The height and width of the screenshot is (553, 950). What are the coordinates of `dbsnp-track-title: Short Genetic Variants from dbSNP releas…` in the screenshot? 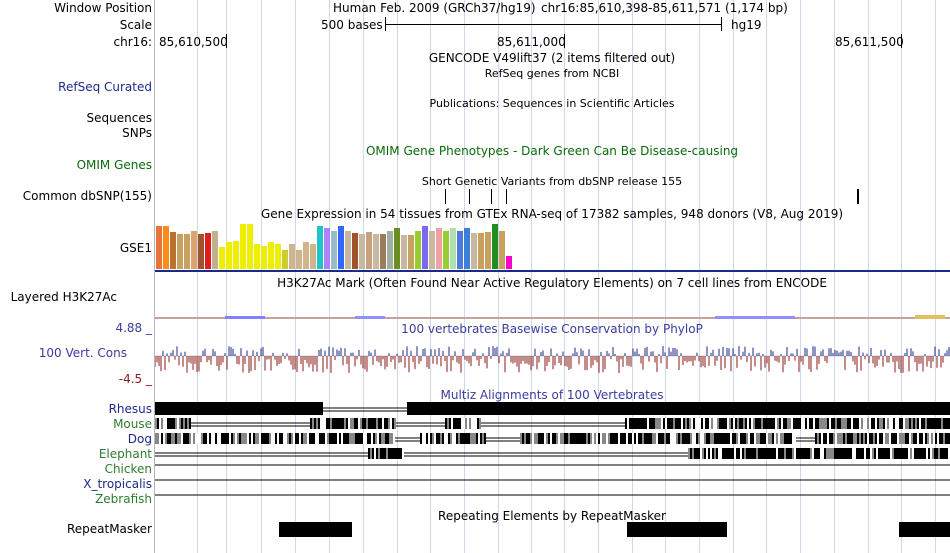 It's located at (552, 181).